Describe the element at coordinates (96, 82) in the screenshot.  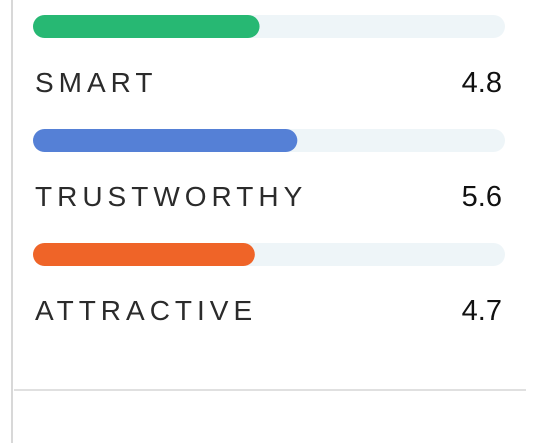
I see `category-label: SMART` at that location.